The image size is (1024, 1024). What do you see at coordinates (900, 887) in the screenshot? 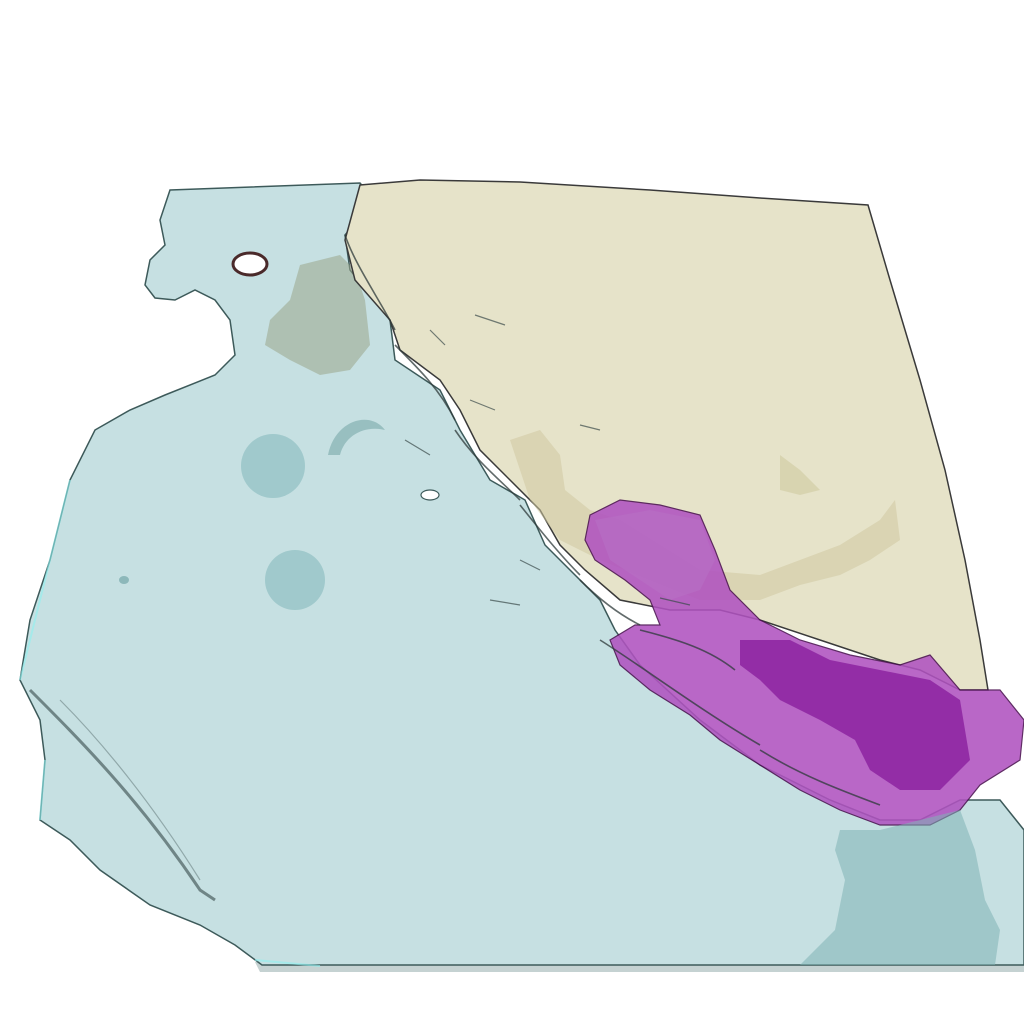
I see `teal-lower-blob` at bounding box center [900, 887].